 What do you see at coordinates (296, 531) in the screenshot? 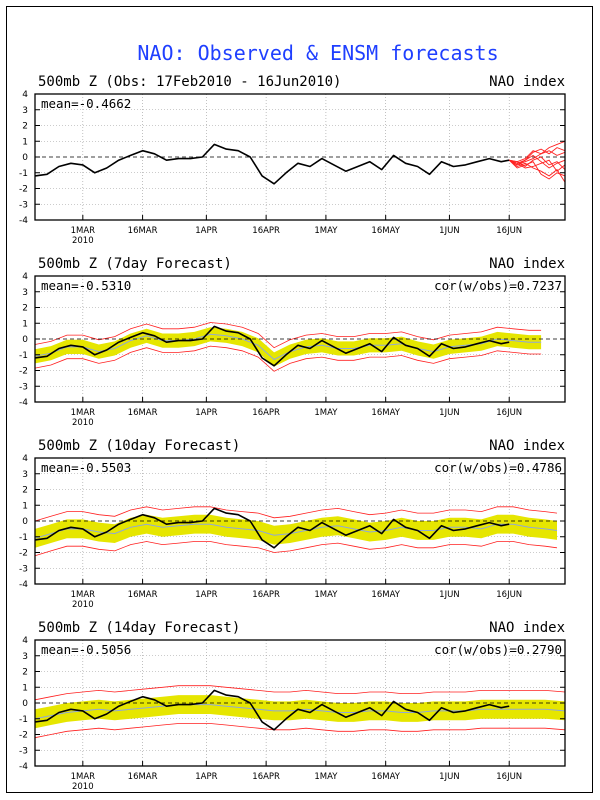
I see `forecast-mean-line` at bounding box center [296, 531].